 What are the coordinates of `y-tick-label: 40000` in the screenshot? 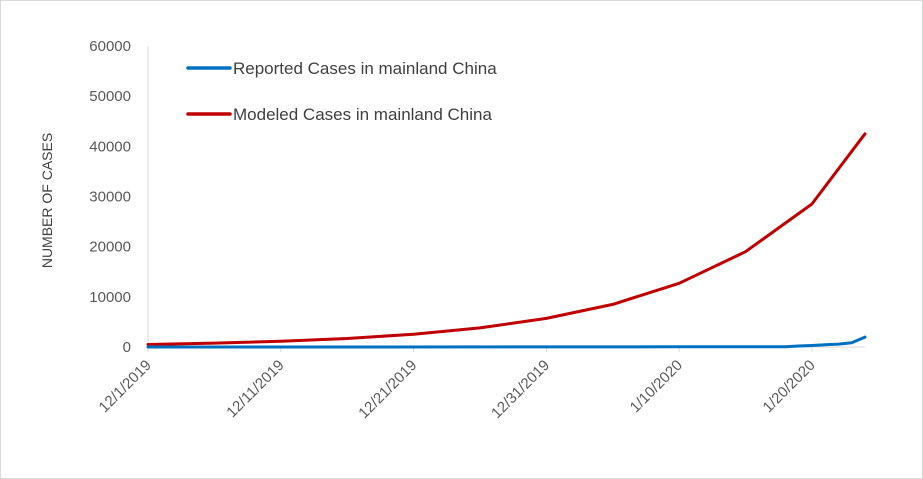 It's located at (110, 146).